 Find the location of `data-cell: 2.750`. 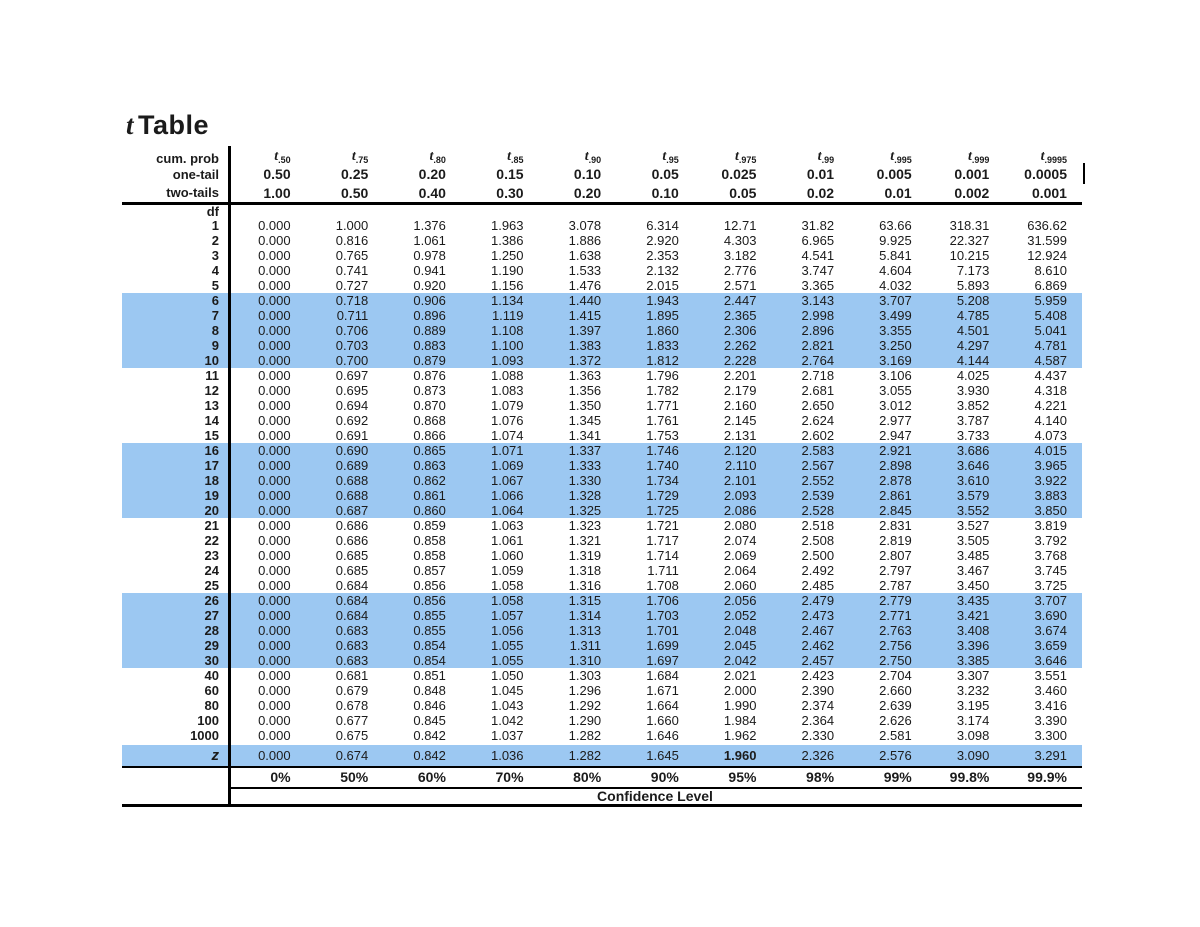

data-cell: 2.750 is located at coordinates (895, 660).